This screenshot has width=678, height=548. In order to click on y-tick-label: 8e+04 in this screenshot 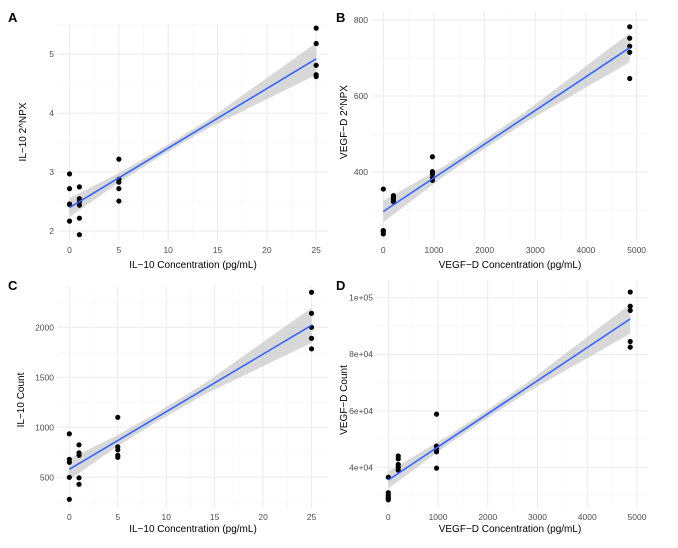, I will do `click(361, 354)`.